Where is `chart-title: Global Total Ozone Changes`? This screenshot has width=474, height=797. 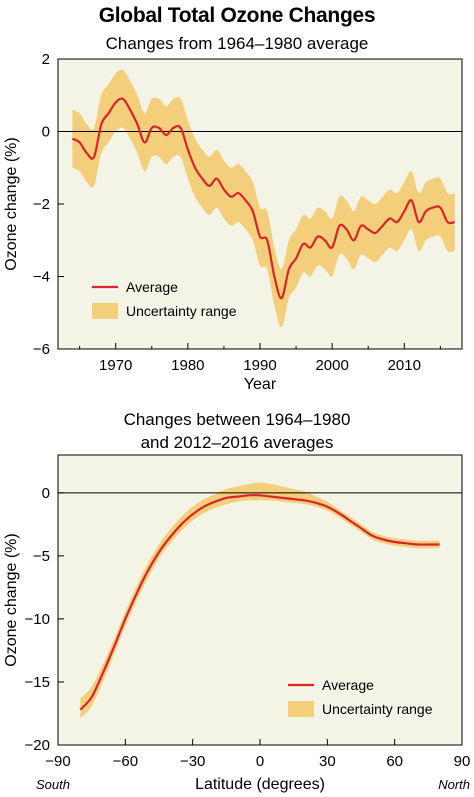 chart-title: Global Total Ozone Changes is located at coordinates (237, 15).